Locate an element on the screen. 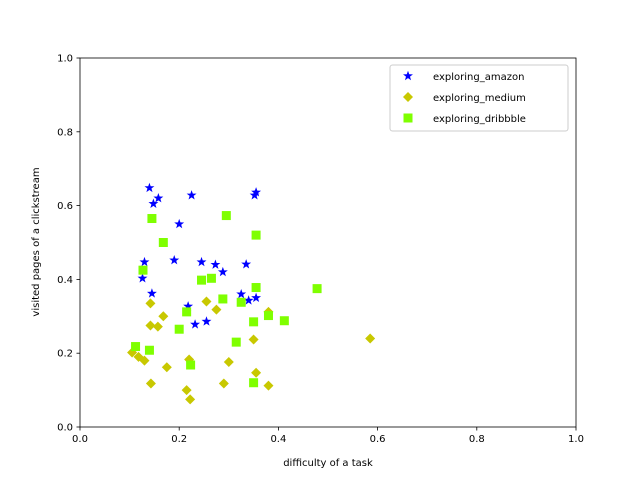 This screenshot has height=480, width=640. legend-diamond-marker is located at coordinates (408, 97).